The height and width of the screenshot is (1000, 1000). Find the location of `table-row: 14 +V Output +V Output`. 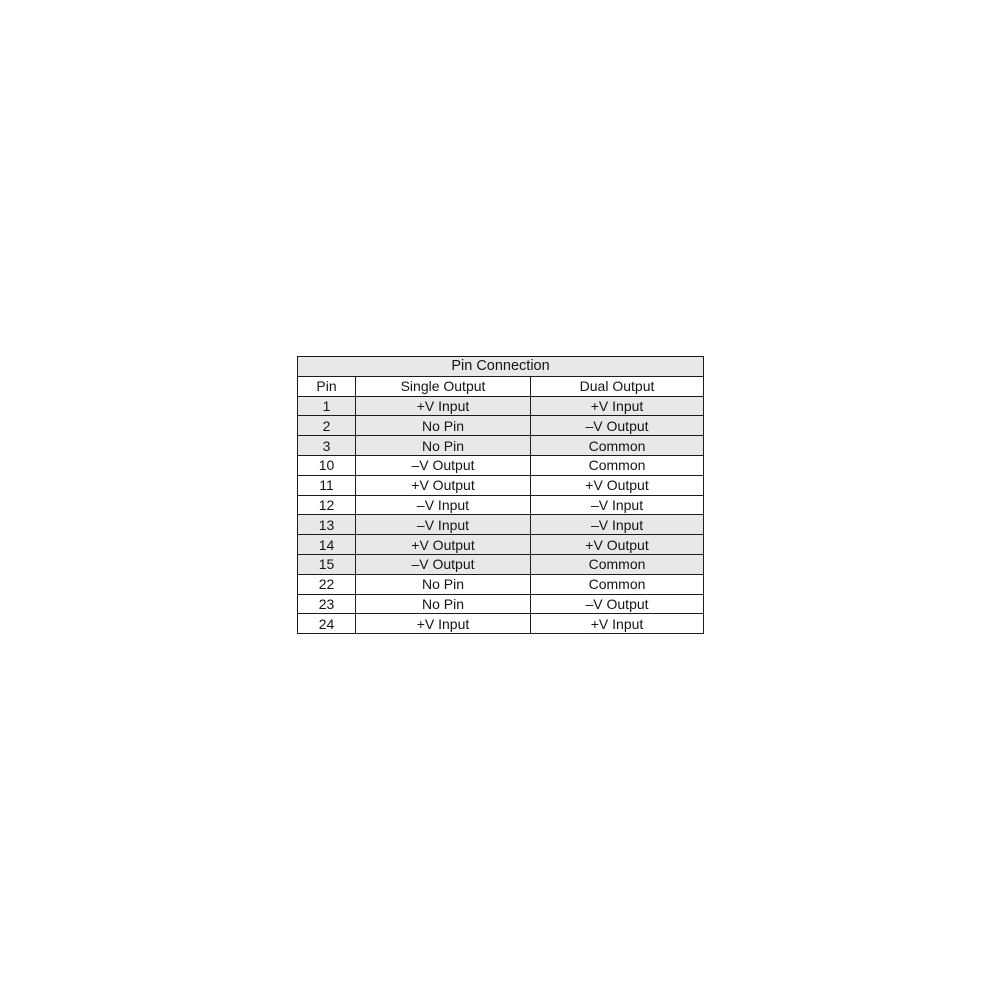

table-row: 14 +V Output +V Output is located at coordinates (501, 544).